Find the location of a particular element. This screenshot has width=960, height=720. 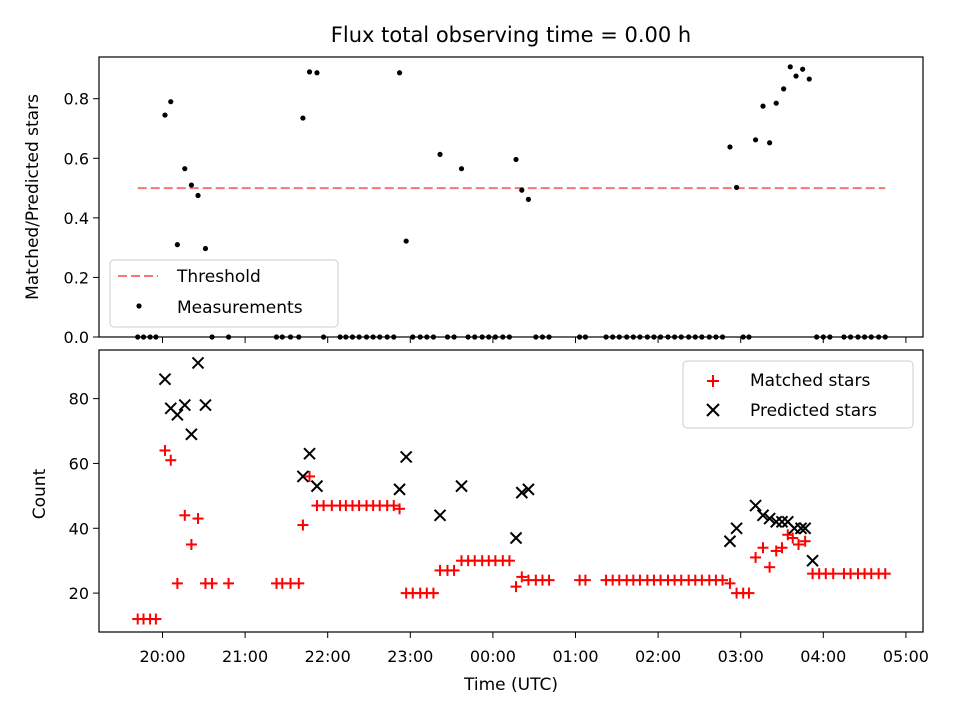

count-panel-ylabel: Count is located at coordinates (40, 493).